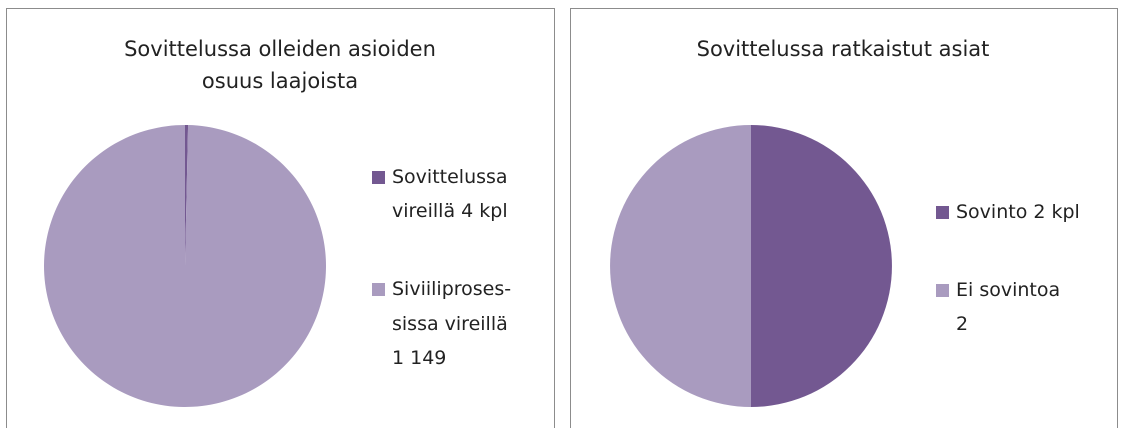 The height and width of the screenshot is (428, 1123). What do you see at coordinates (451, 289) in the screenshot?
I see `text-line: Siviiliproses-` at bounding box center [451, 289].